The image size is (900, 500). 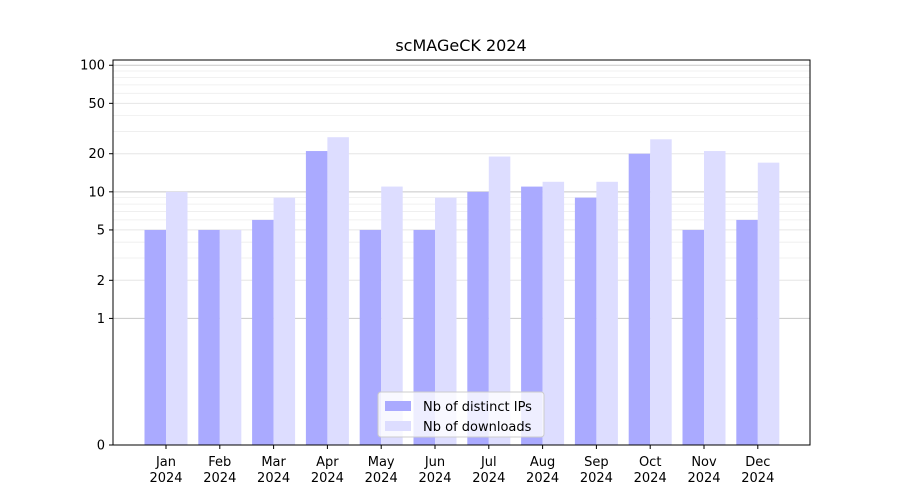 I want to click on legend-box, so click(x=461, y=414).